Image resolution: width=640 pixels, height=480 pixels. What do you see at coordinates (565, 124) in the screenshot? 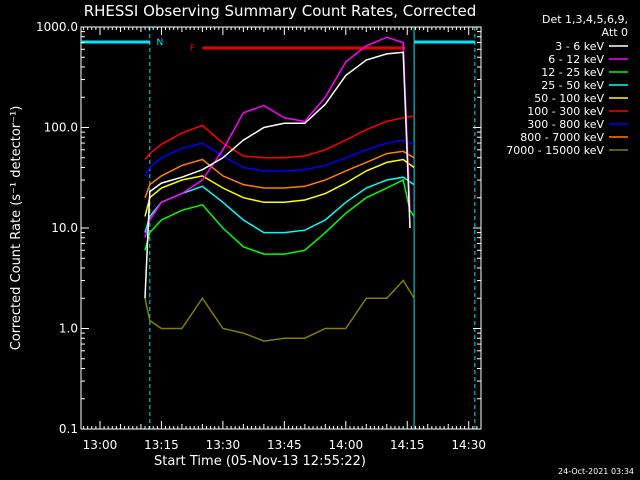
I see `legend-label: 300 - 800 keV` at bounding box center [565, 124].